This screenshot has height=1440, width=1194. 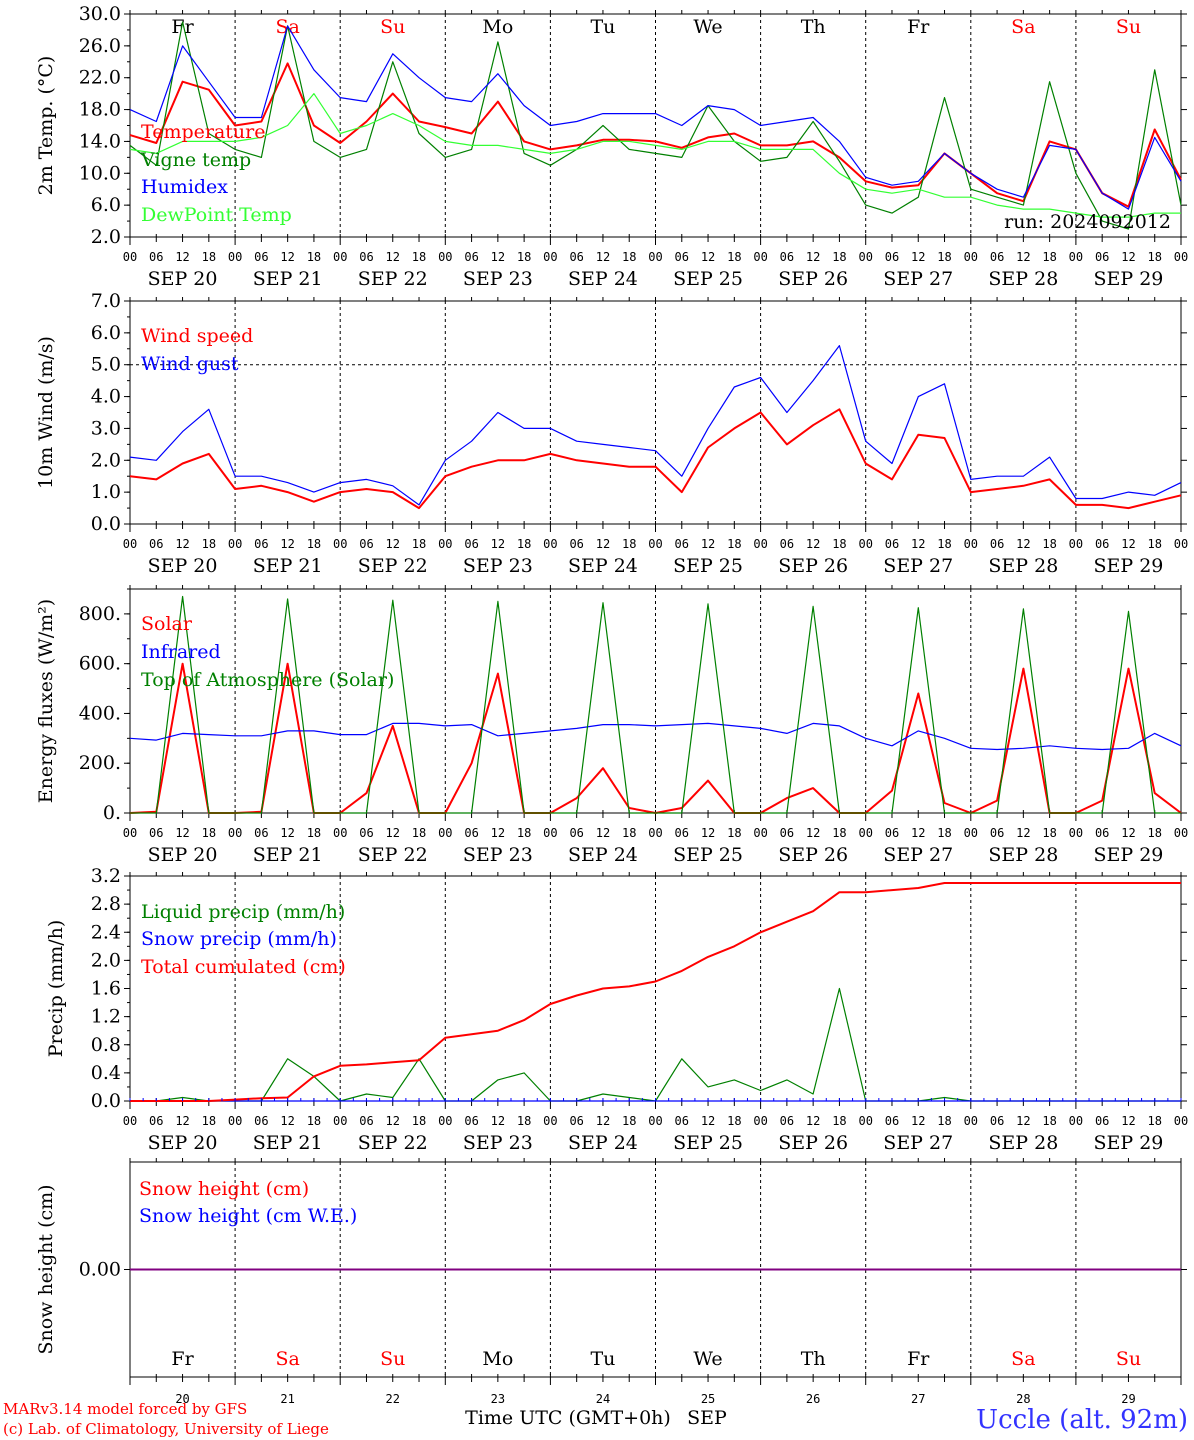 What do you see at coordinates (603, 566) in the screenshot?
I see `date-label: SEP 24` at bounding box center [603, 566].